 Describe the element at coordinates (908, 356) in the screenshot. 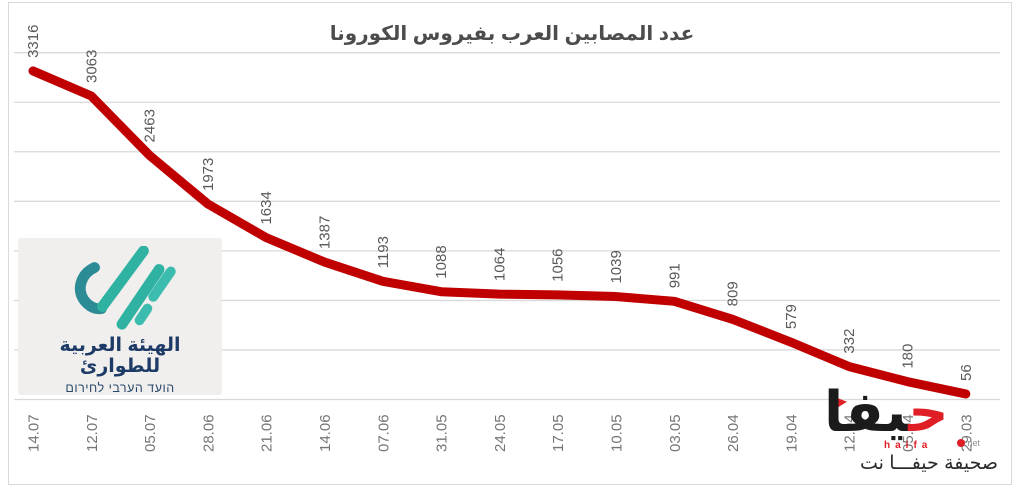

I see `data-label: 180` at that location.